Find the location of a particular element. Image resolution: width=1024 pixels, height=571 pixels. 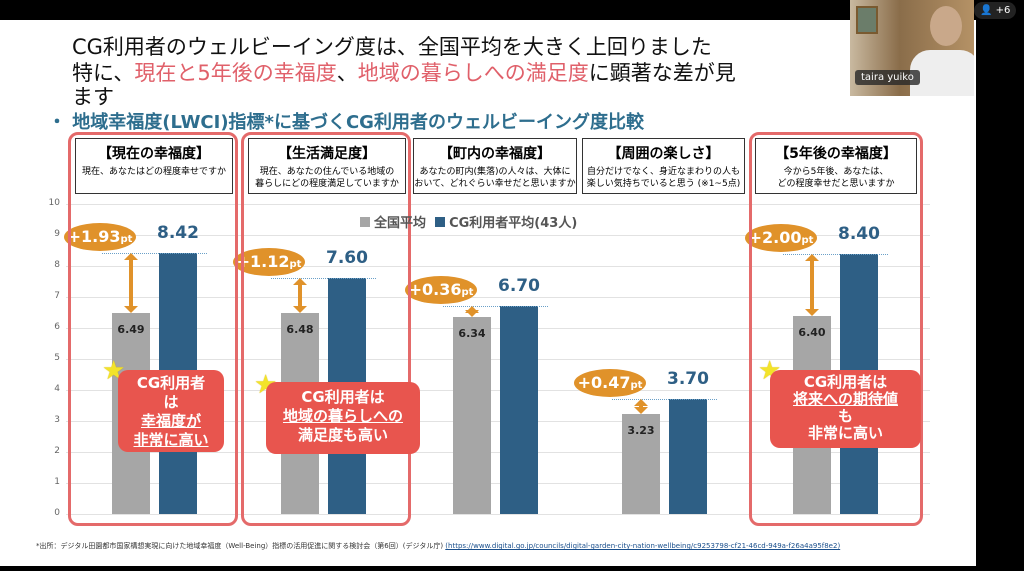

category-box: 【5年後の幸福度】 今から5年後、あなたは、 どの程度幸せだと思いますか is located at coordinates (836, 166).